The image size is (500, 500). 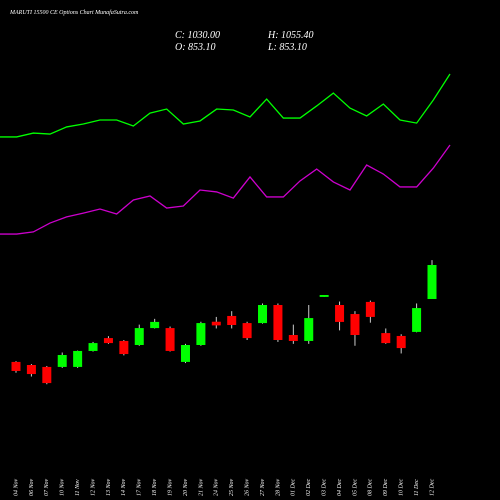 What do you see at coordinates (402, 487) in the screenshot?
I see `x-tick-label: 10 Dec` at bounding box center [402, 487].